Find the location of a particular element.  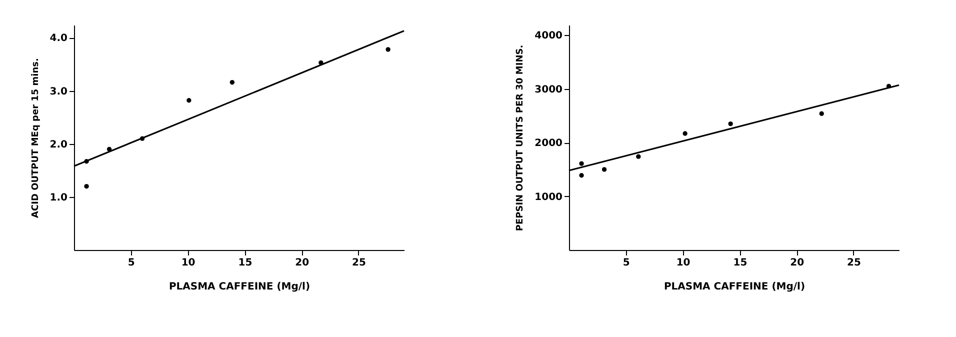

y-tick-label: 4000 is located at coordinates (548, 36).